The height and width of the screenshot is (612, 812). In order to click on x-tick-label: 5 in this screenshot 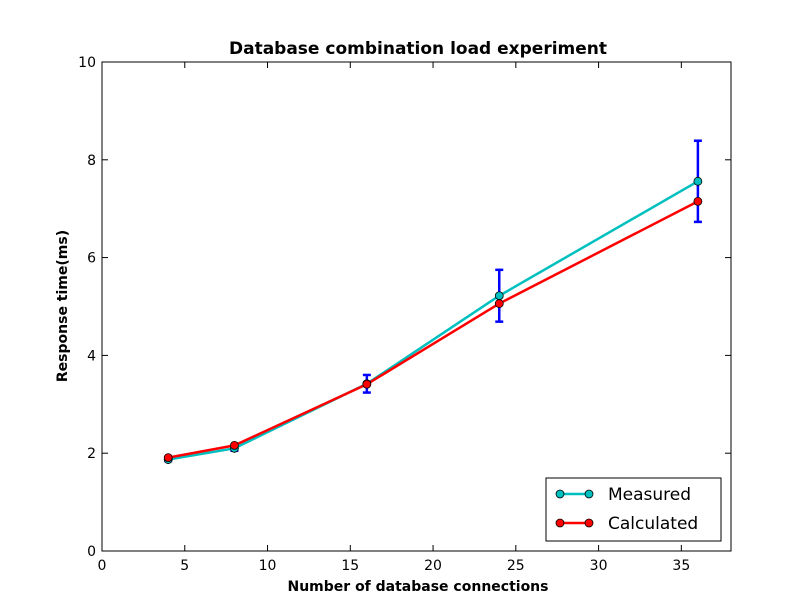, I will do `click(184, 566)`.